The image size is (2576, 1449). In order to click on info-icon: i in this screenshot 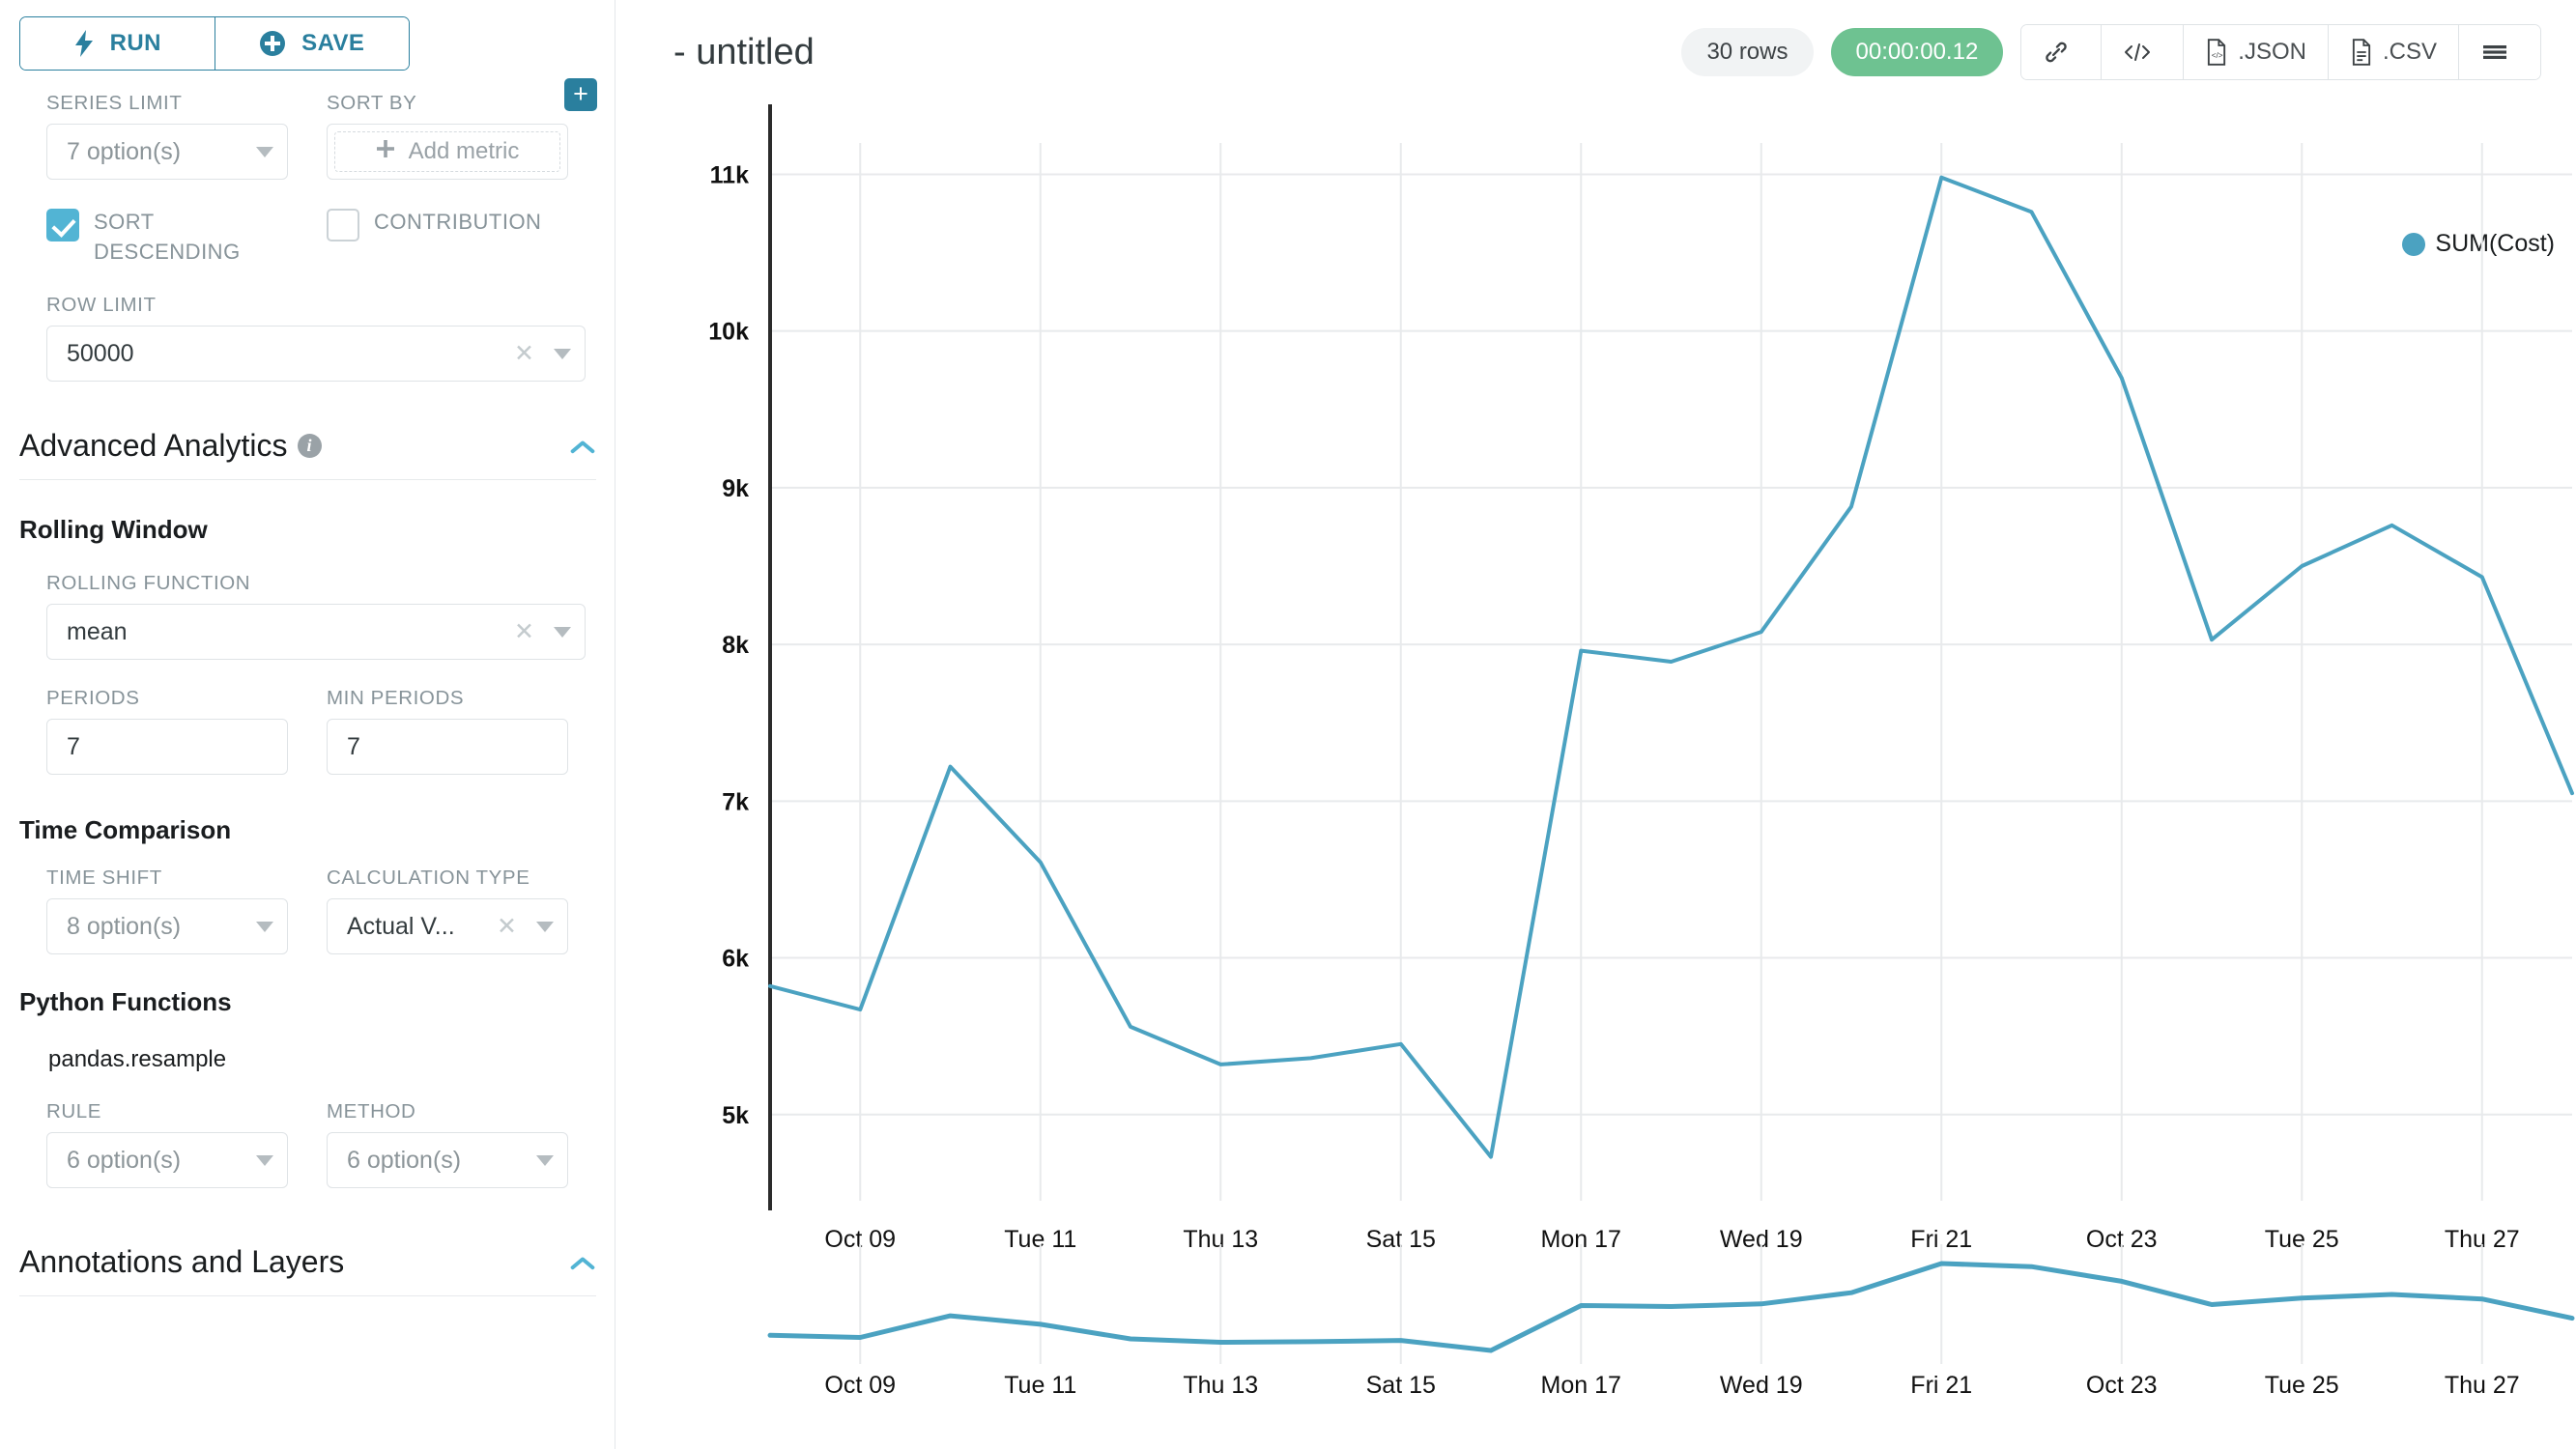, I will do `click(310, 446)`.